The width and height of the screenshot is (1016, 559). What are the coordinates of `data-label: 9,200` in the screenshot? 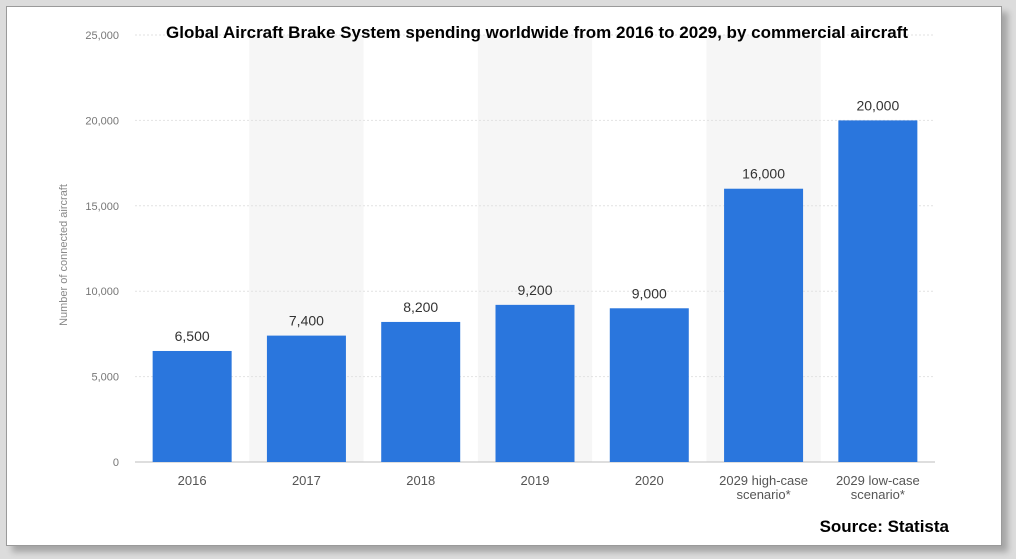 It's located at (534, 290).